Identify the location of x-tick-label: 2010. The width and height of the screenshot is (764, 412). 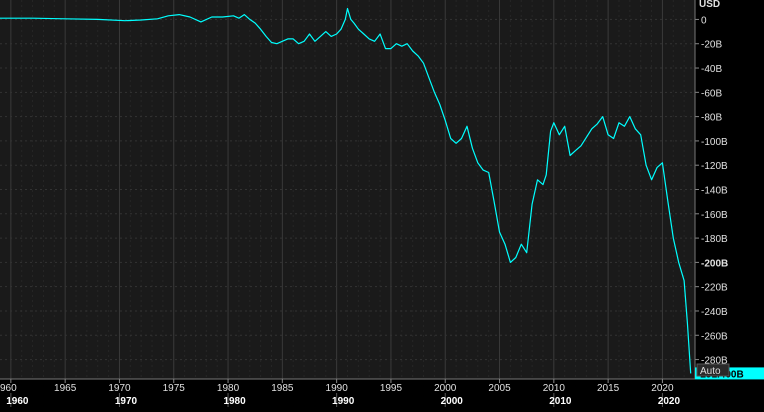
(554, 388).